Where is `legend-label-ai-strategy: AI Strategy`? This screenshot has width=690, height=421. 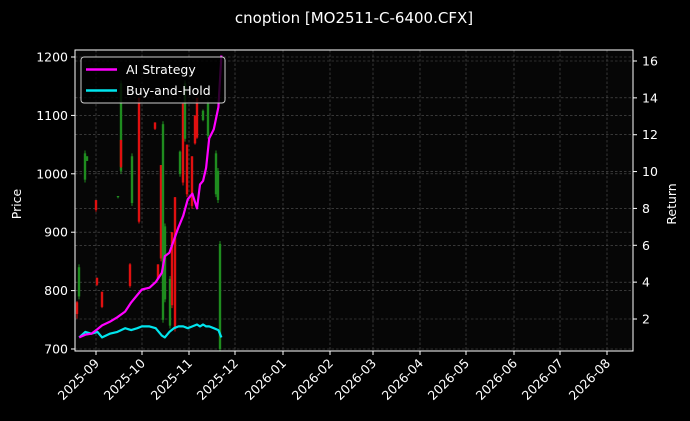 legend-label-ai-strategy: AI Strategy is located at coordinates (161, 69).